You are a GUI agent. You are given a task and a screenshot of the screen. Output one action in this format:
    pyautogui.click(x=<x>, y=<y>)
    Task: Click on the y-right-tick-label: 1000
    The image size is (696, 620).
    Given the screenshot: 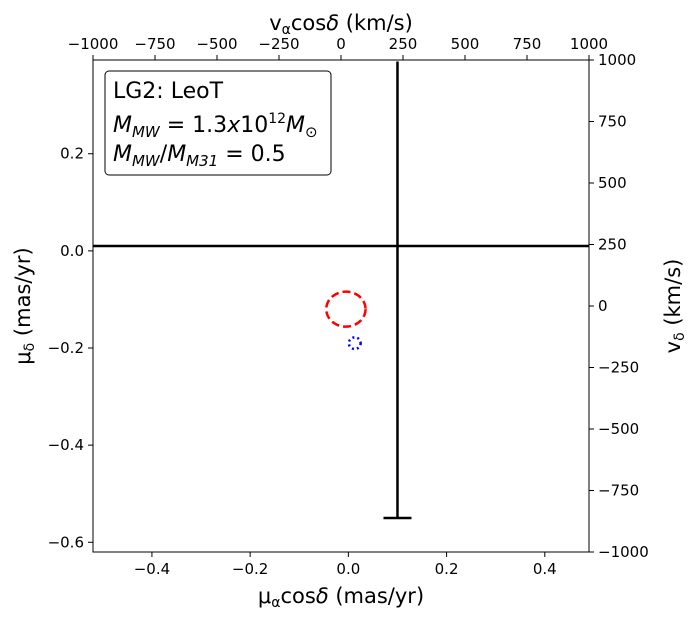 What is the action you would take?
    pyautogui.click(x=617, y=60)
    